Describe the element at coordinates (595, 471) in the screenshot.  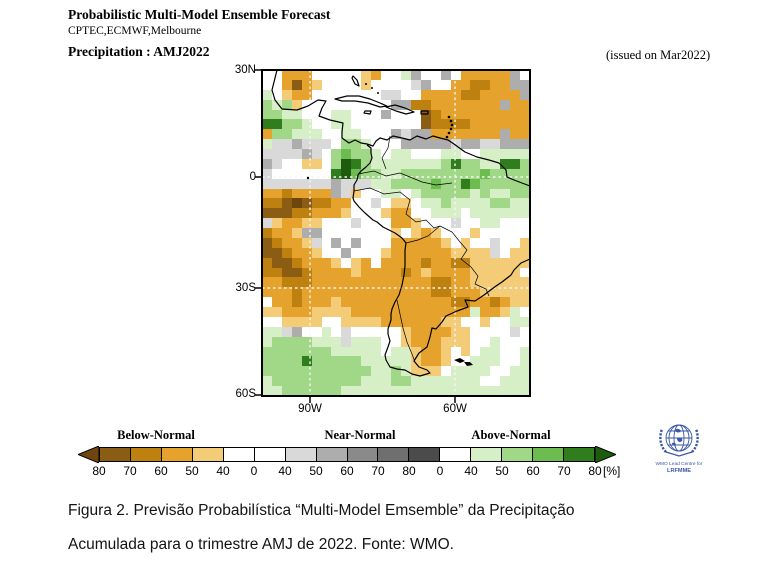
I see `colorbar-tick-label: 80` at that location.